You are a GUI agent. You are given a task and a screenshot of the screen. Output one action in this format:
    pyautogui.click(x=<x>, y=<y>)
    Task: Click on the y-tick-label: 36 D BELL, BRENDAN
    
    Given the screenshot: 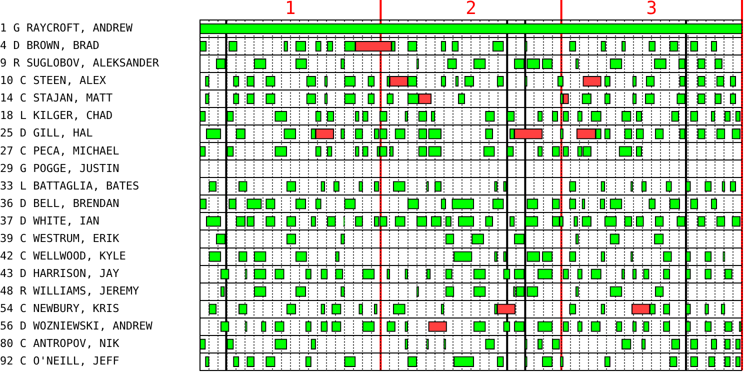 What is the action you would take?
    pyautogui.click(x=60, y=203)
    